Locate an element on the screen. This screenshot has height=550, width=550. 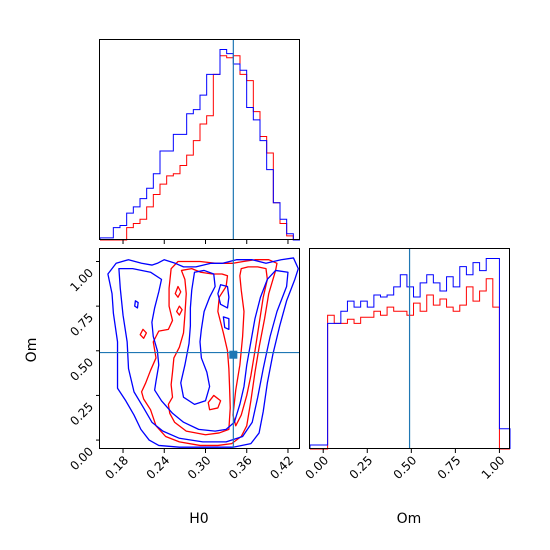
om-hist-step-red is located at coordinates (410, 364).